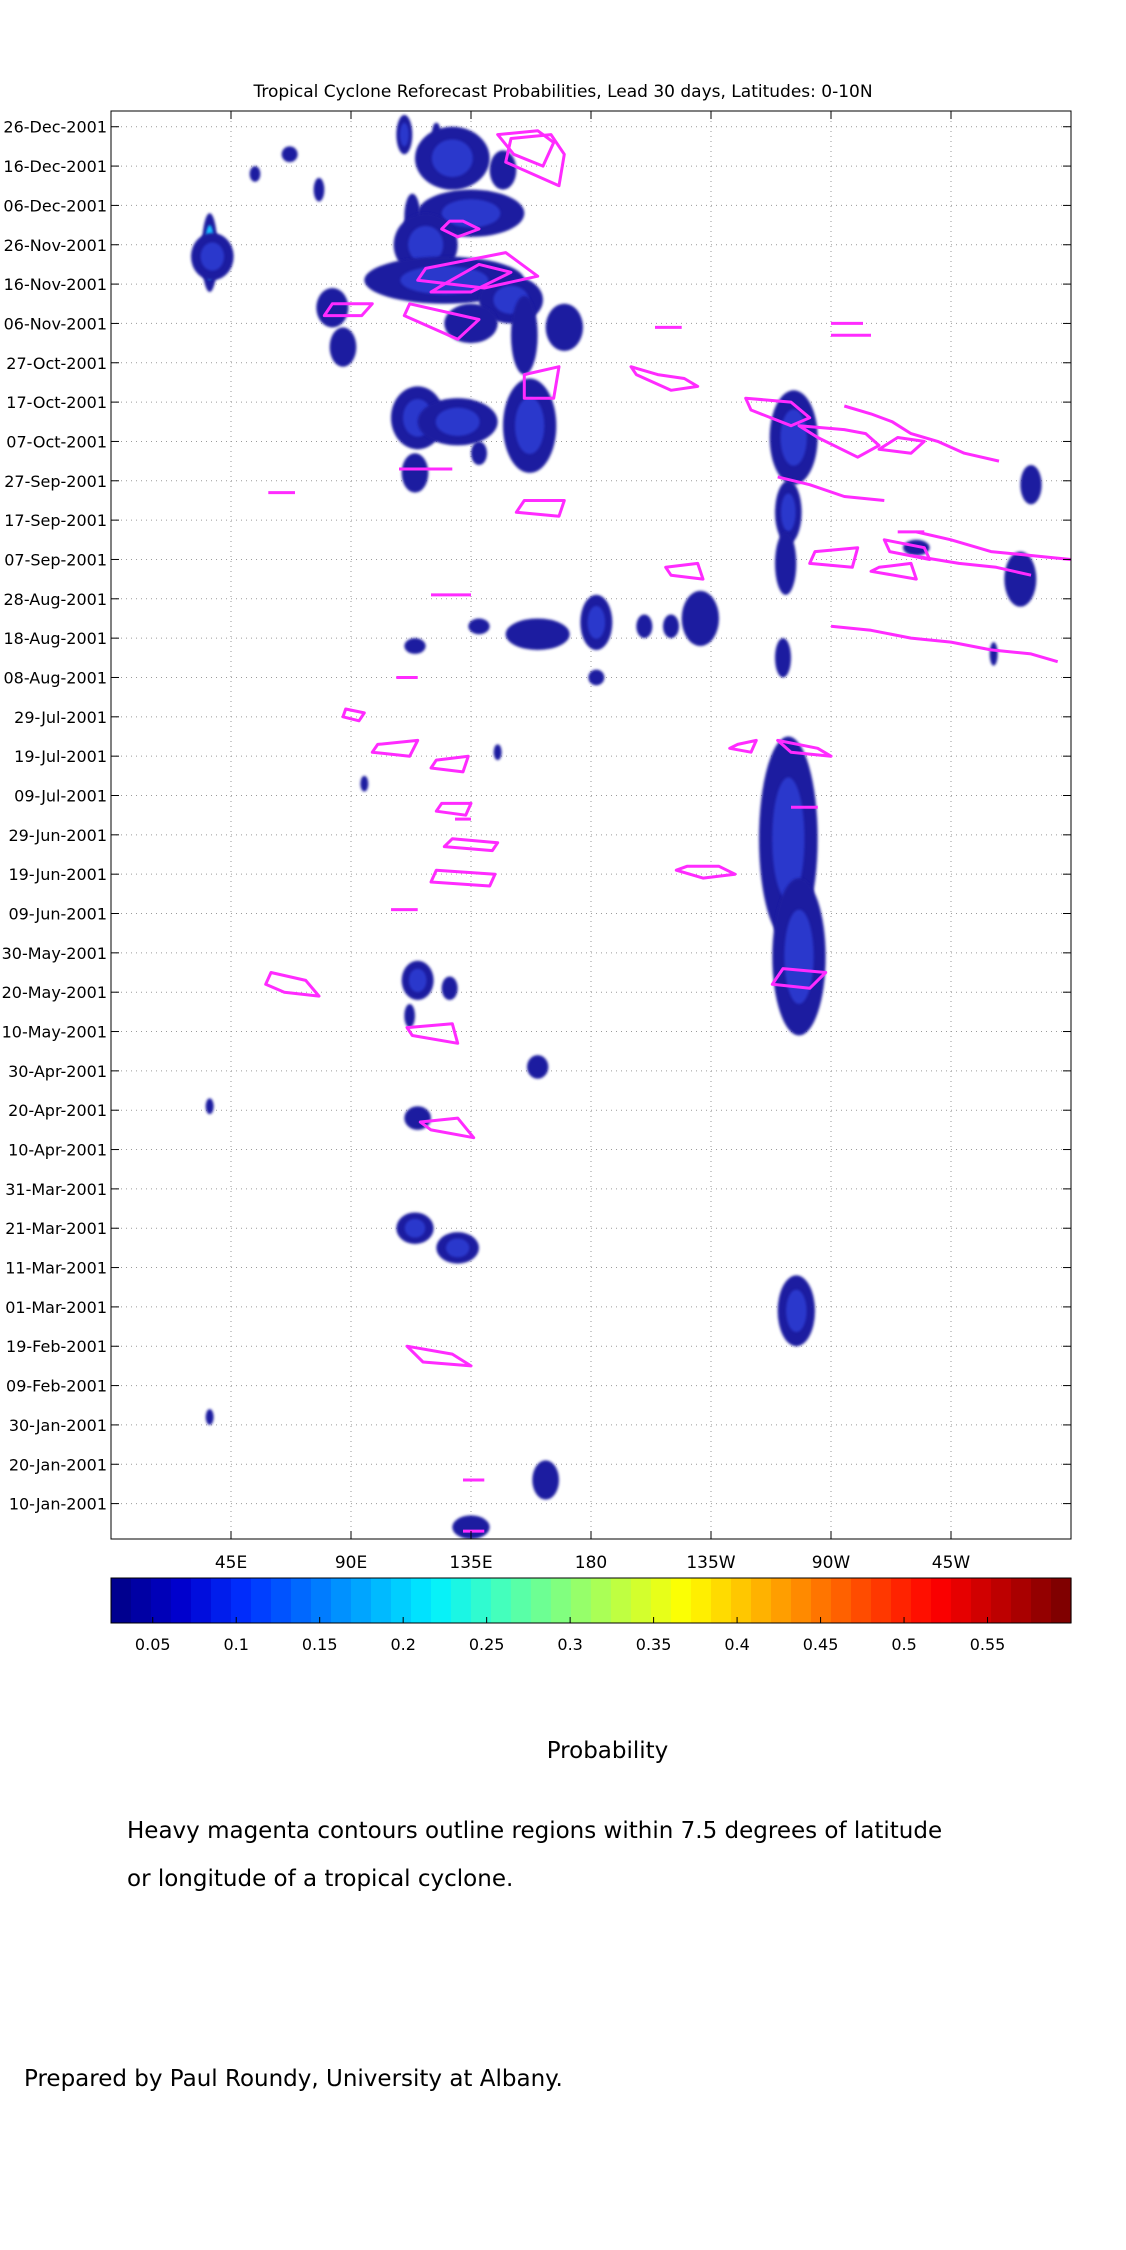 This screenshot has height=2250, width=1126. What do you see at coordinates (57, 914) in the screenshot?
I see `y-tick-label: 09-Jun-2001` at bounding box center [57, 914].